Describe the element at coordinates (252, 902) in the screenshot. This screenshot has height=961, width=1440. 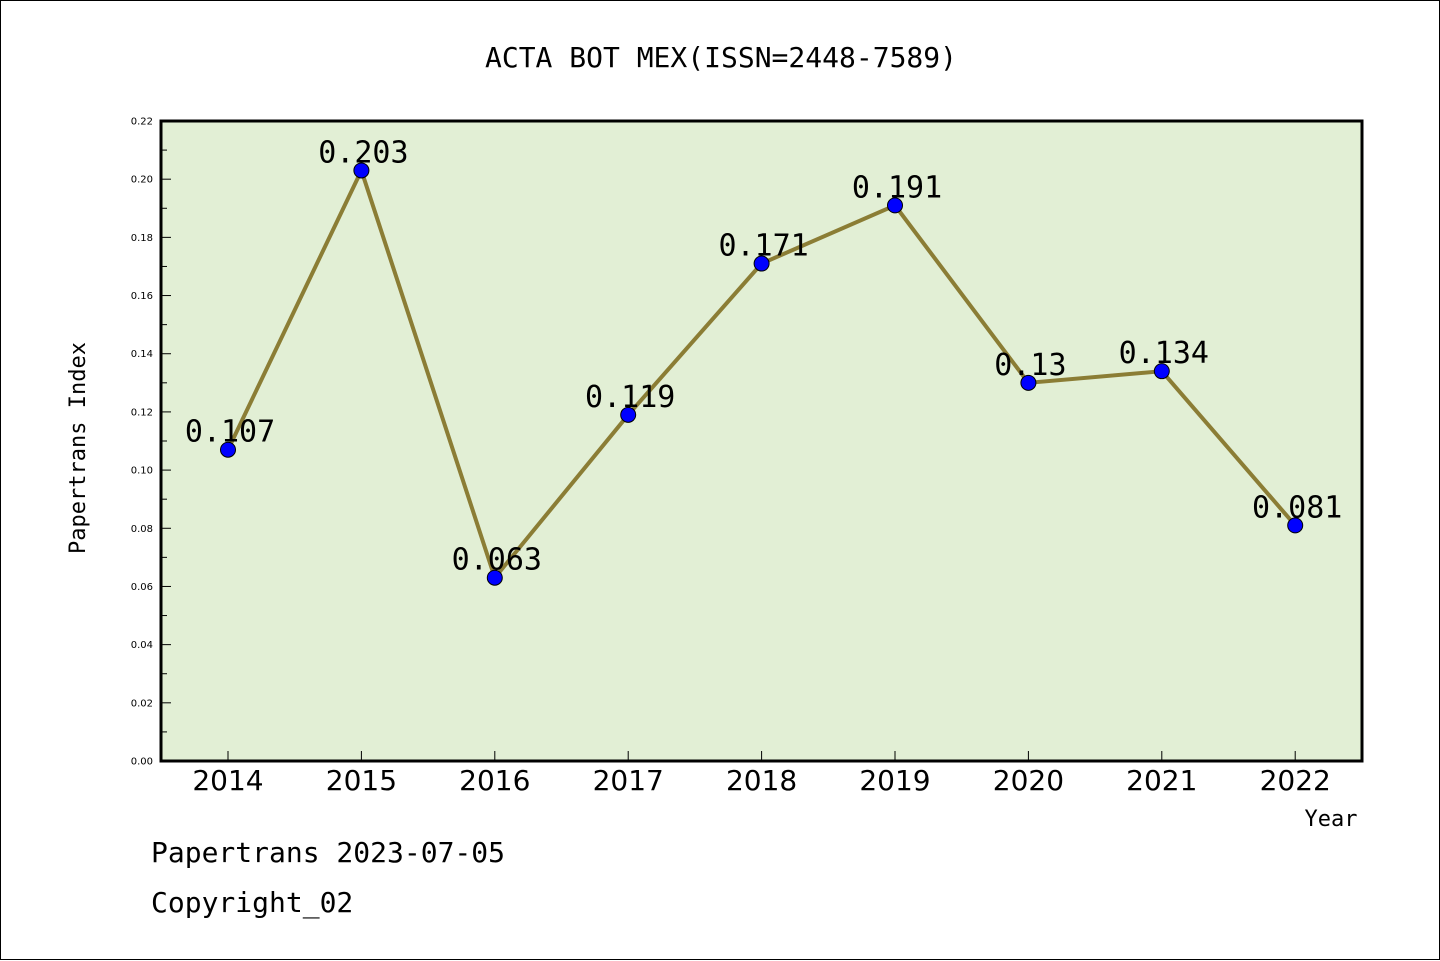
I see `footer-copyright: Copyright_02` at that location.